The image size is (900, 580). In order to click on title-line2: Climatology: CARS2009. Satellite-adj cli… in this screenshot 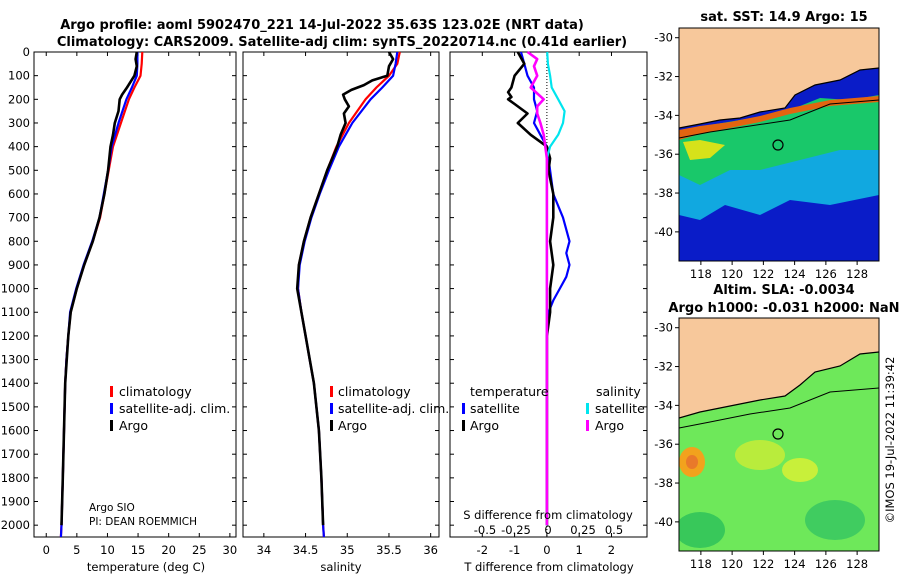, I will do `click(342, 42)`.